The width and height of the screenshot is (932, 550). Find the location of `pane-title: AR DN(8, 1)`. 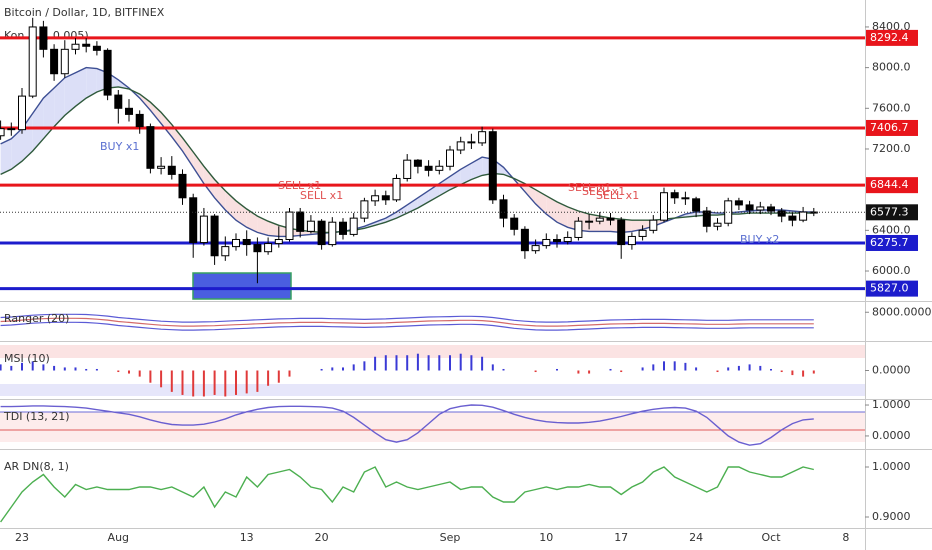

pane-title: AR DN(8, 1) is located at coordinates (36, 466).